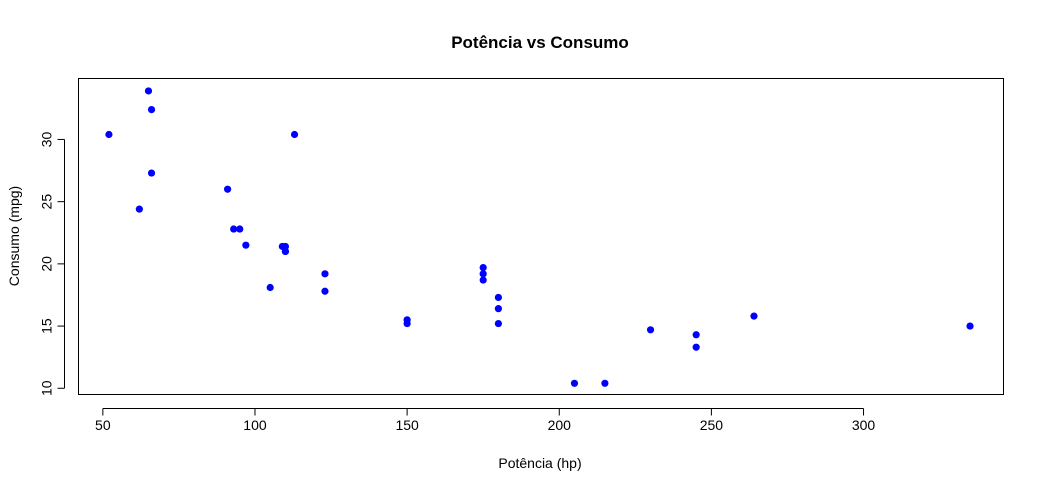 Image resolution: width=1045 pixels, height=492 pixels. I want to click on x-tick-label: 250, so click(712, 425).